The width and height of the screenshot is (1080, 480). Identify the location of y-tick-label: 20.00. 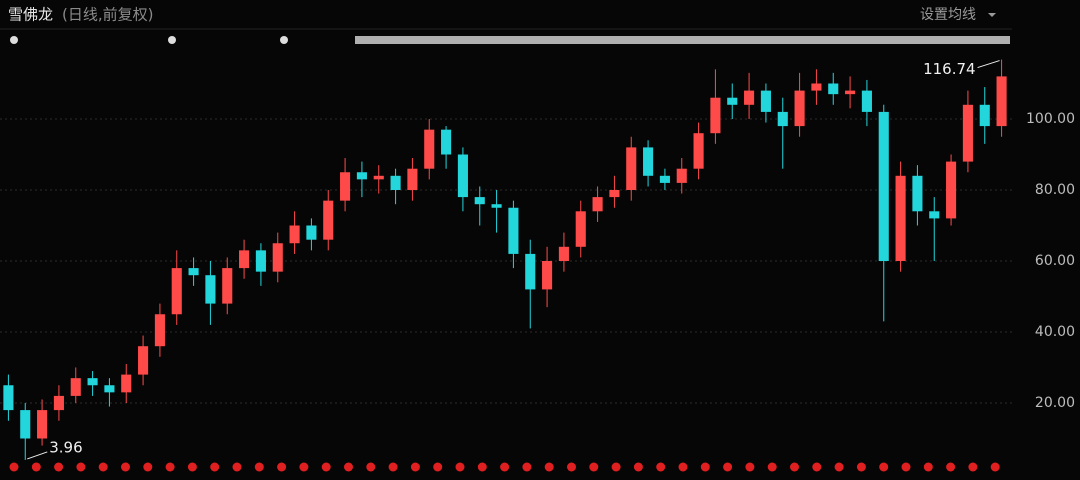
(1055, 403).